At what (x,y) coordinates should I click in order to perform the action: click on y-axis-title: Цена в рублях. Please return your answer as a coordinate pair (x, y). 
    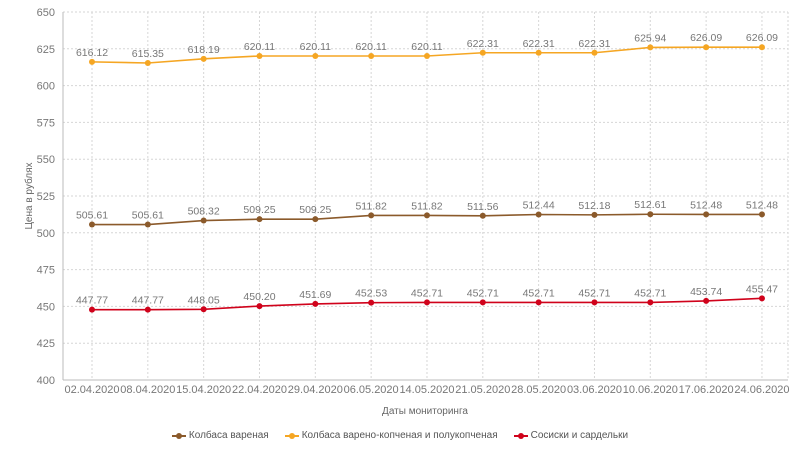
    Looking at the image, I should click on (29, 195).